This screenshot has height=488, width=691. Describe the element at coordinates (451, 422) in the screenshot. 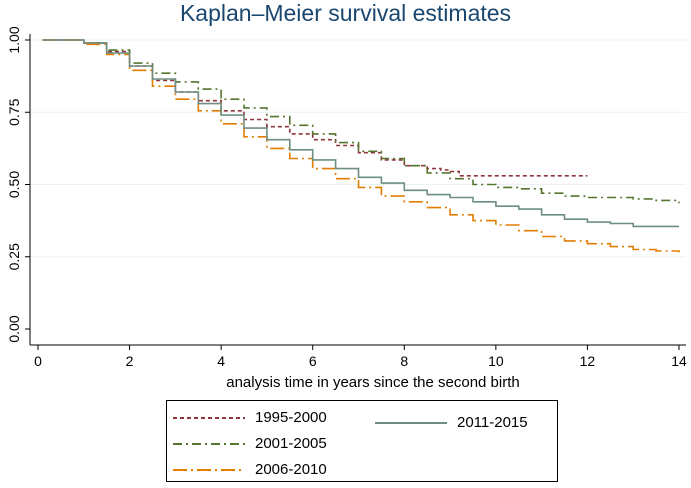

I see `legend-item-2011-2015: 2011-2015` at that location.